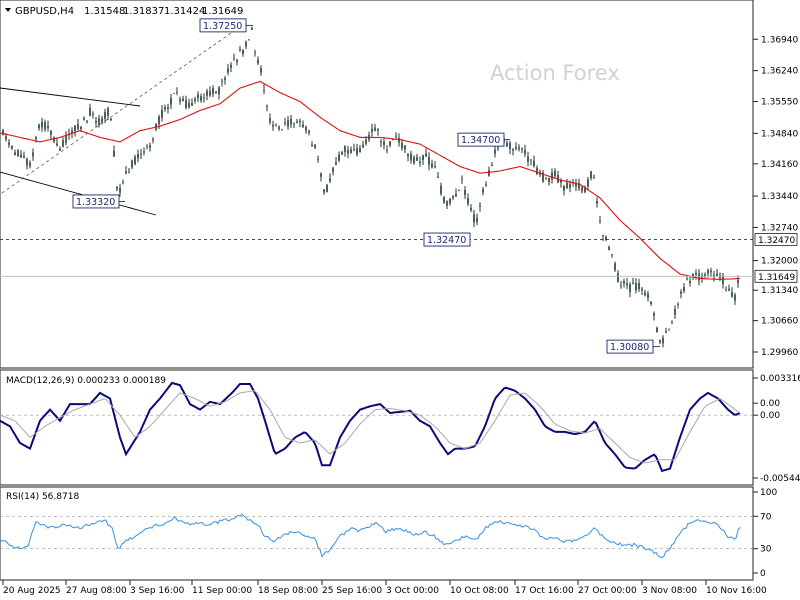 Image resolution: width=800 pixels, height=600 pixels. I want to click on ohlc-open: 1.31548, so click(104, 11).